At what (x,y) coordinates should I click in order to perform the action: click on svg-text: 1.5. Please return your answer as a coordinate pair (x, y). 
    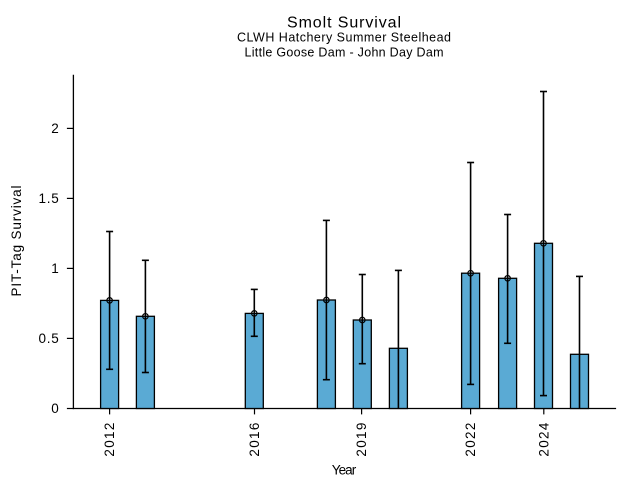
    Looking at the image, I should click on (49, 198).